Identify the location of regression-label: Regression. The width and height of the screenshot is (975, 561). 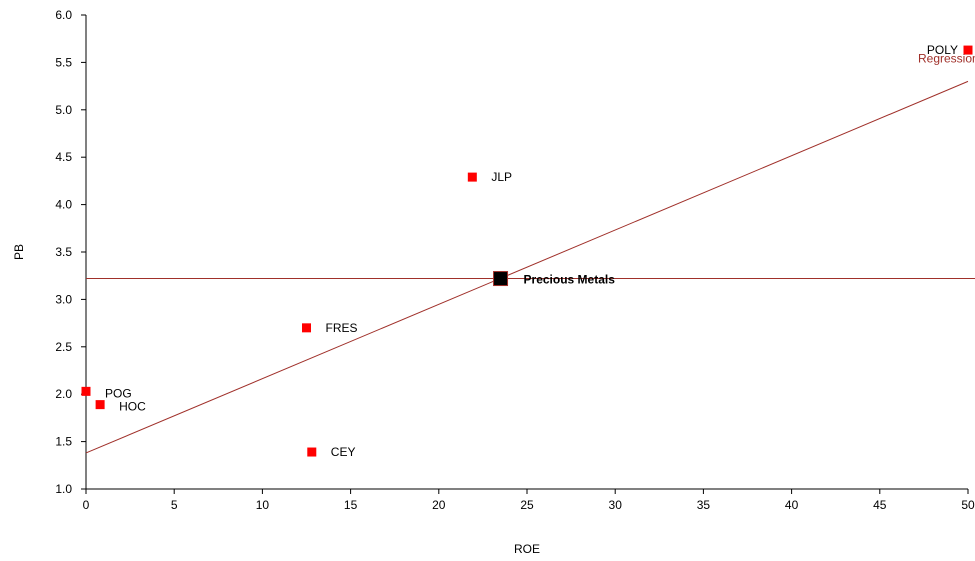
(946, 59).